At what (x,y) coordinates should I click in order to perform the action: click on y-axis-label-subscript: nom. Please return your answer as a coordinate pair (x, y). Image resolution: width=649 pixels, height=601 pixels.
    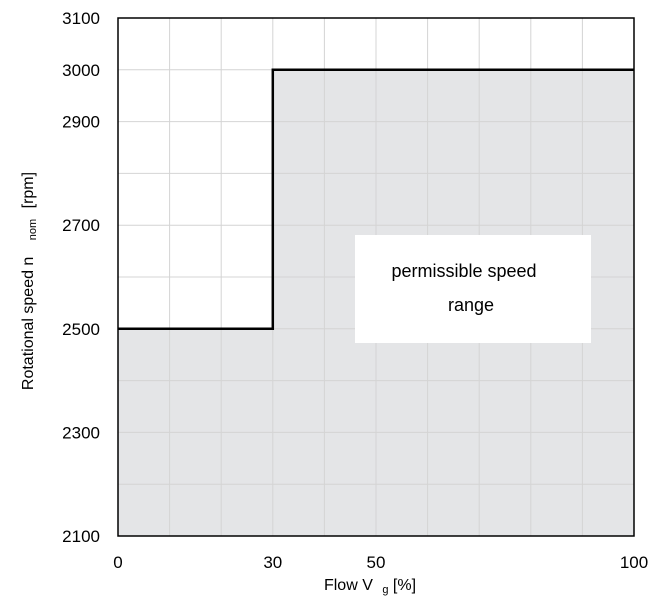
    Looking at the image, I should click on (33, 229).